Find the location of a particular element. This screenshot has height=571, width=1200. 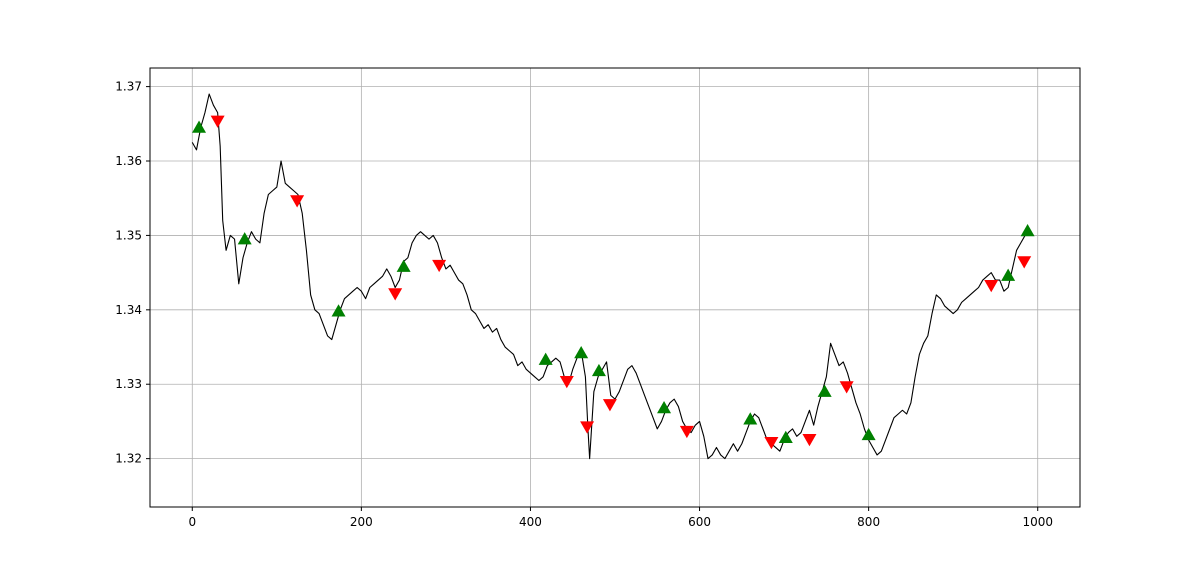

x-tick-label: 800 is located at coordinates (868, 522).